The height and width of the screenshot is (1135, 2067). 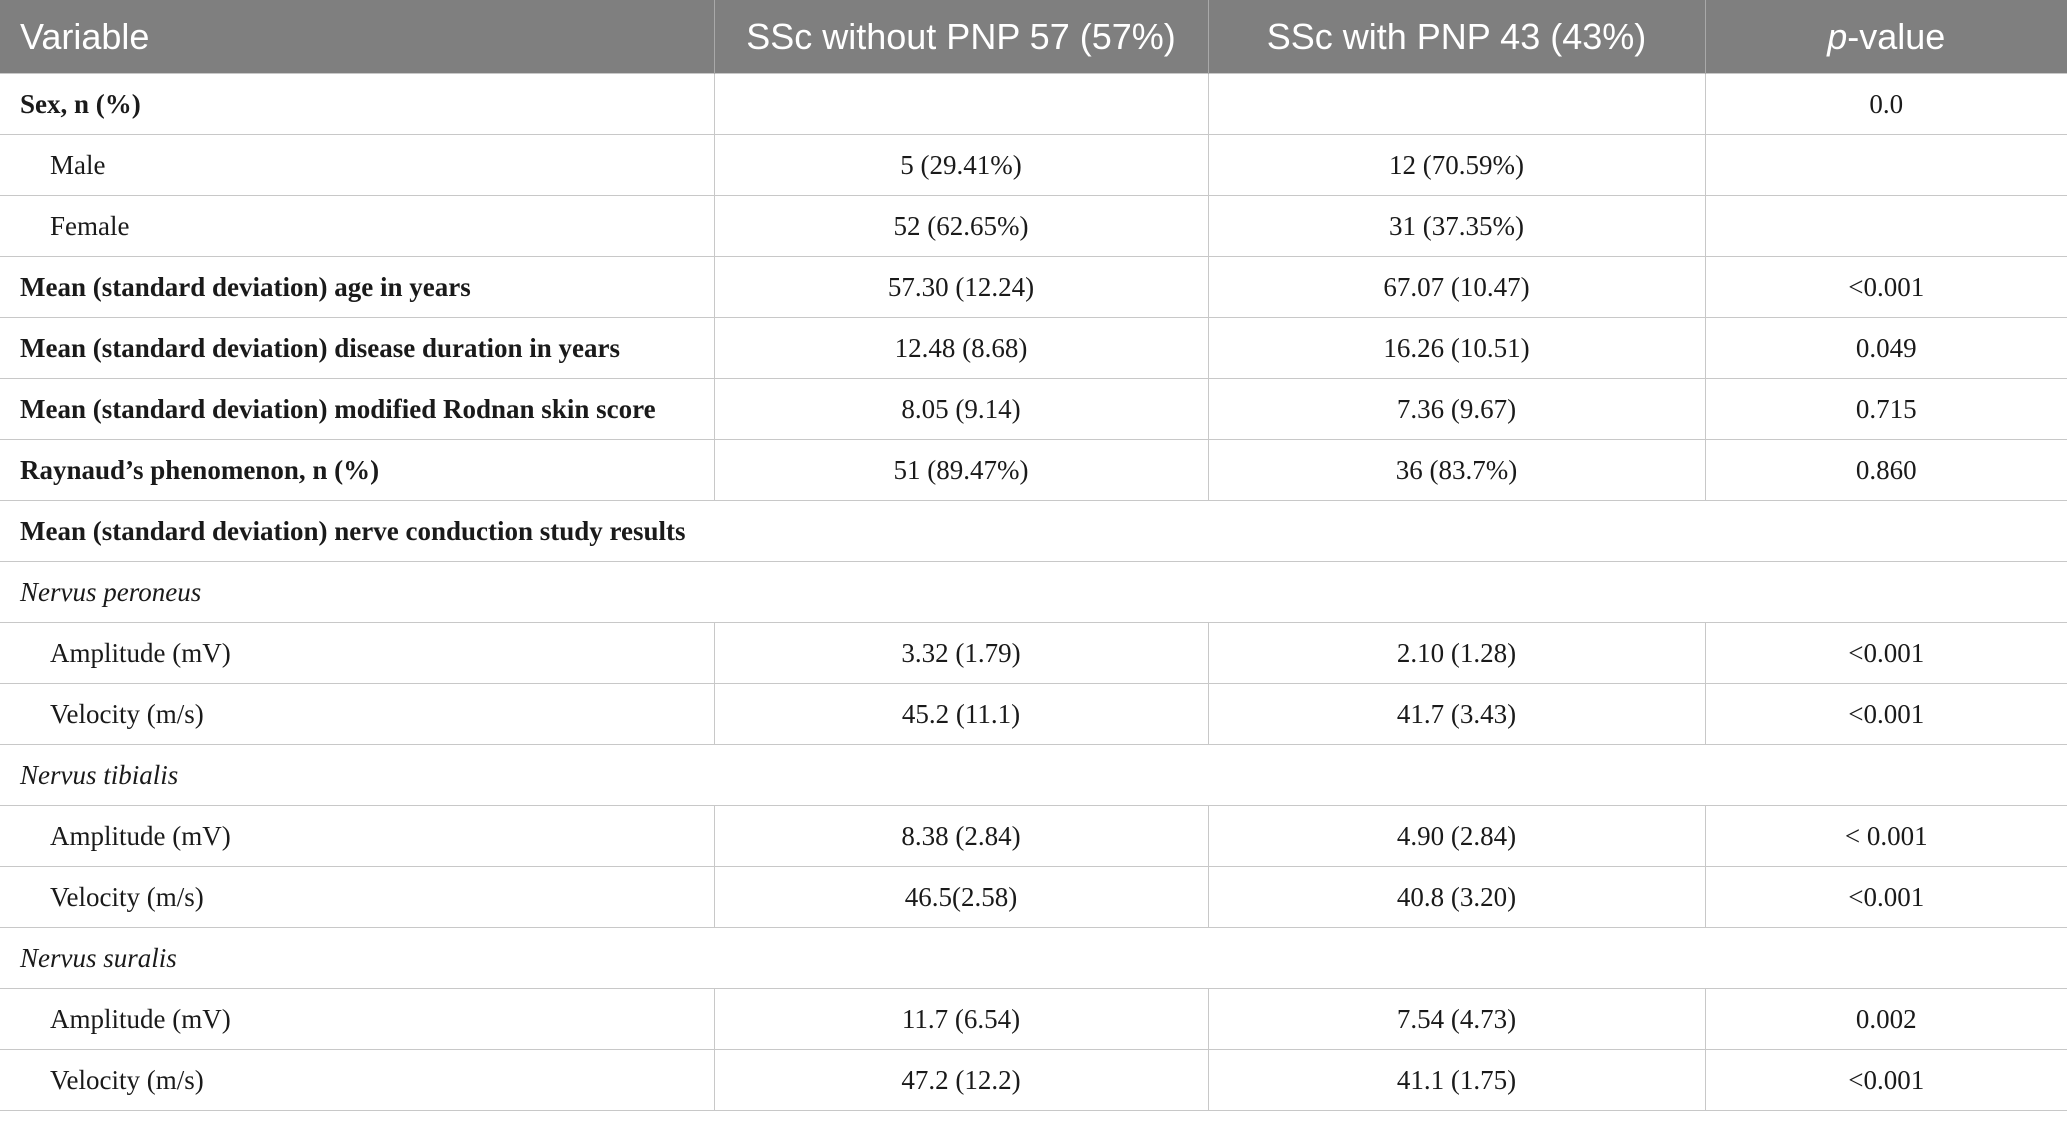 What do you see at coordinates (1457, 1019) in the screenshot?
I see `cell-with-pnp: 7.54 (4.73)` at bounding box center [1457, 1019].